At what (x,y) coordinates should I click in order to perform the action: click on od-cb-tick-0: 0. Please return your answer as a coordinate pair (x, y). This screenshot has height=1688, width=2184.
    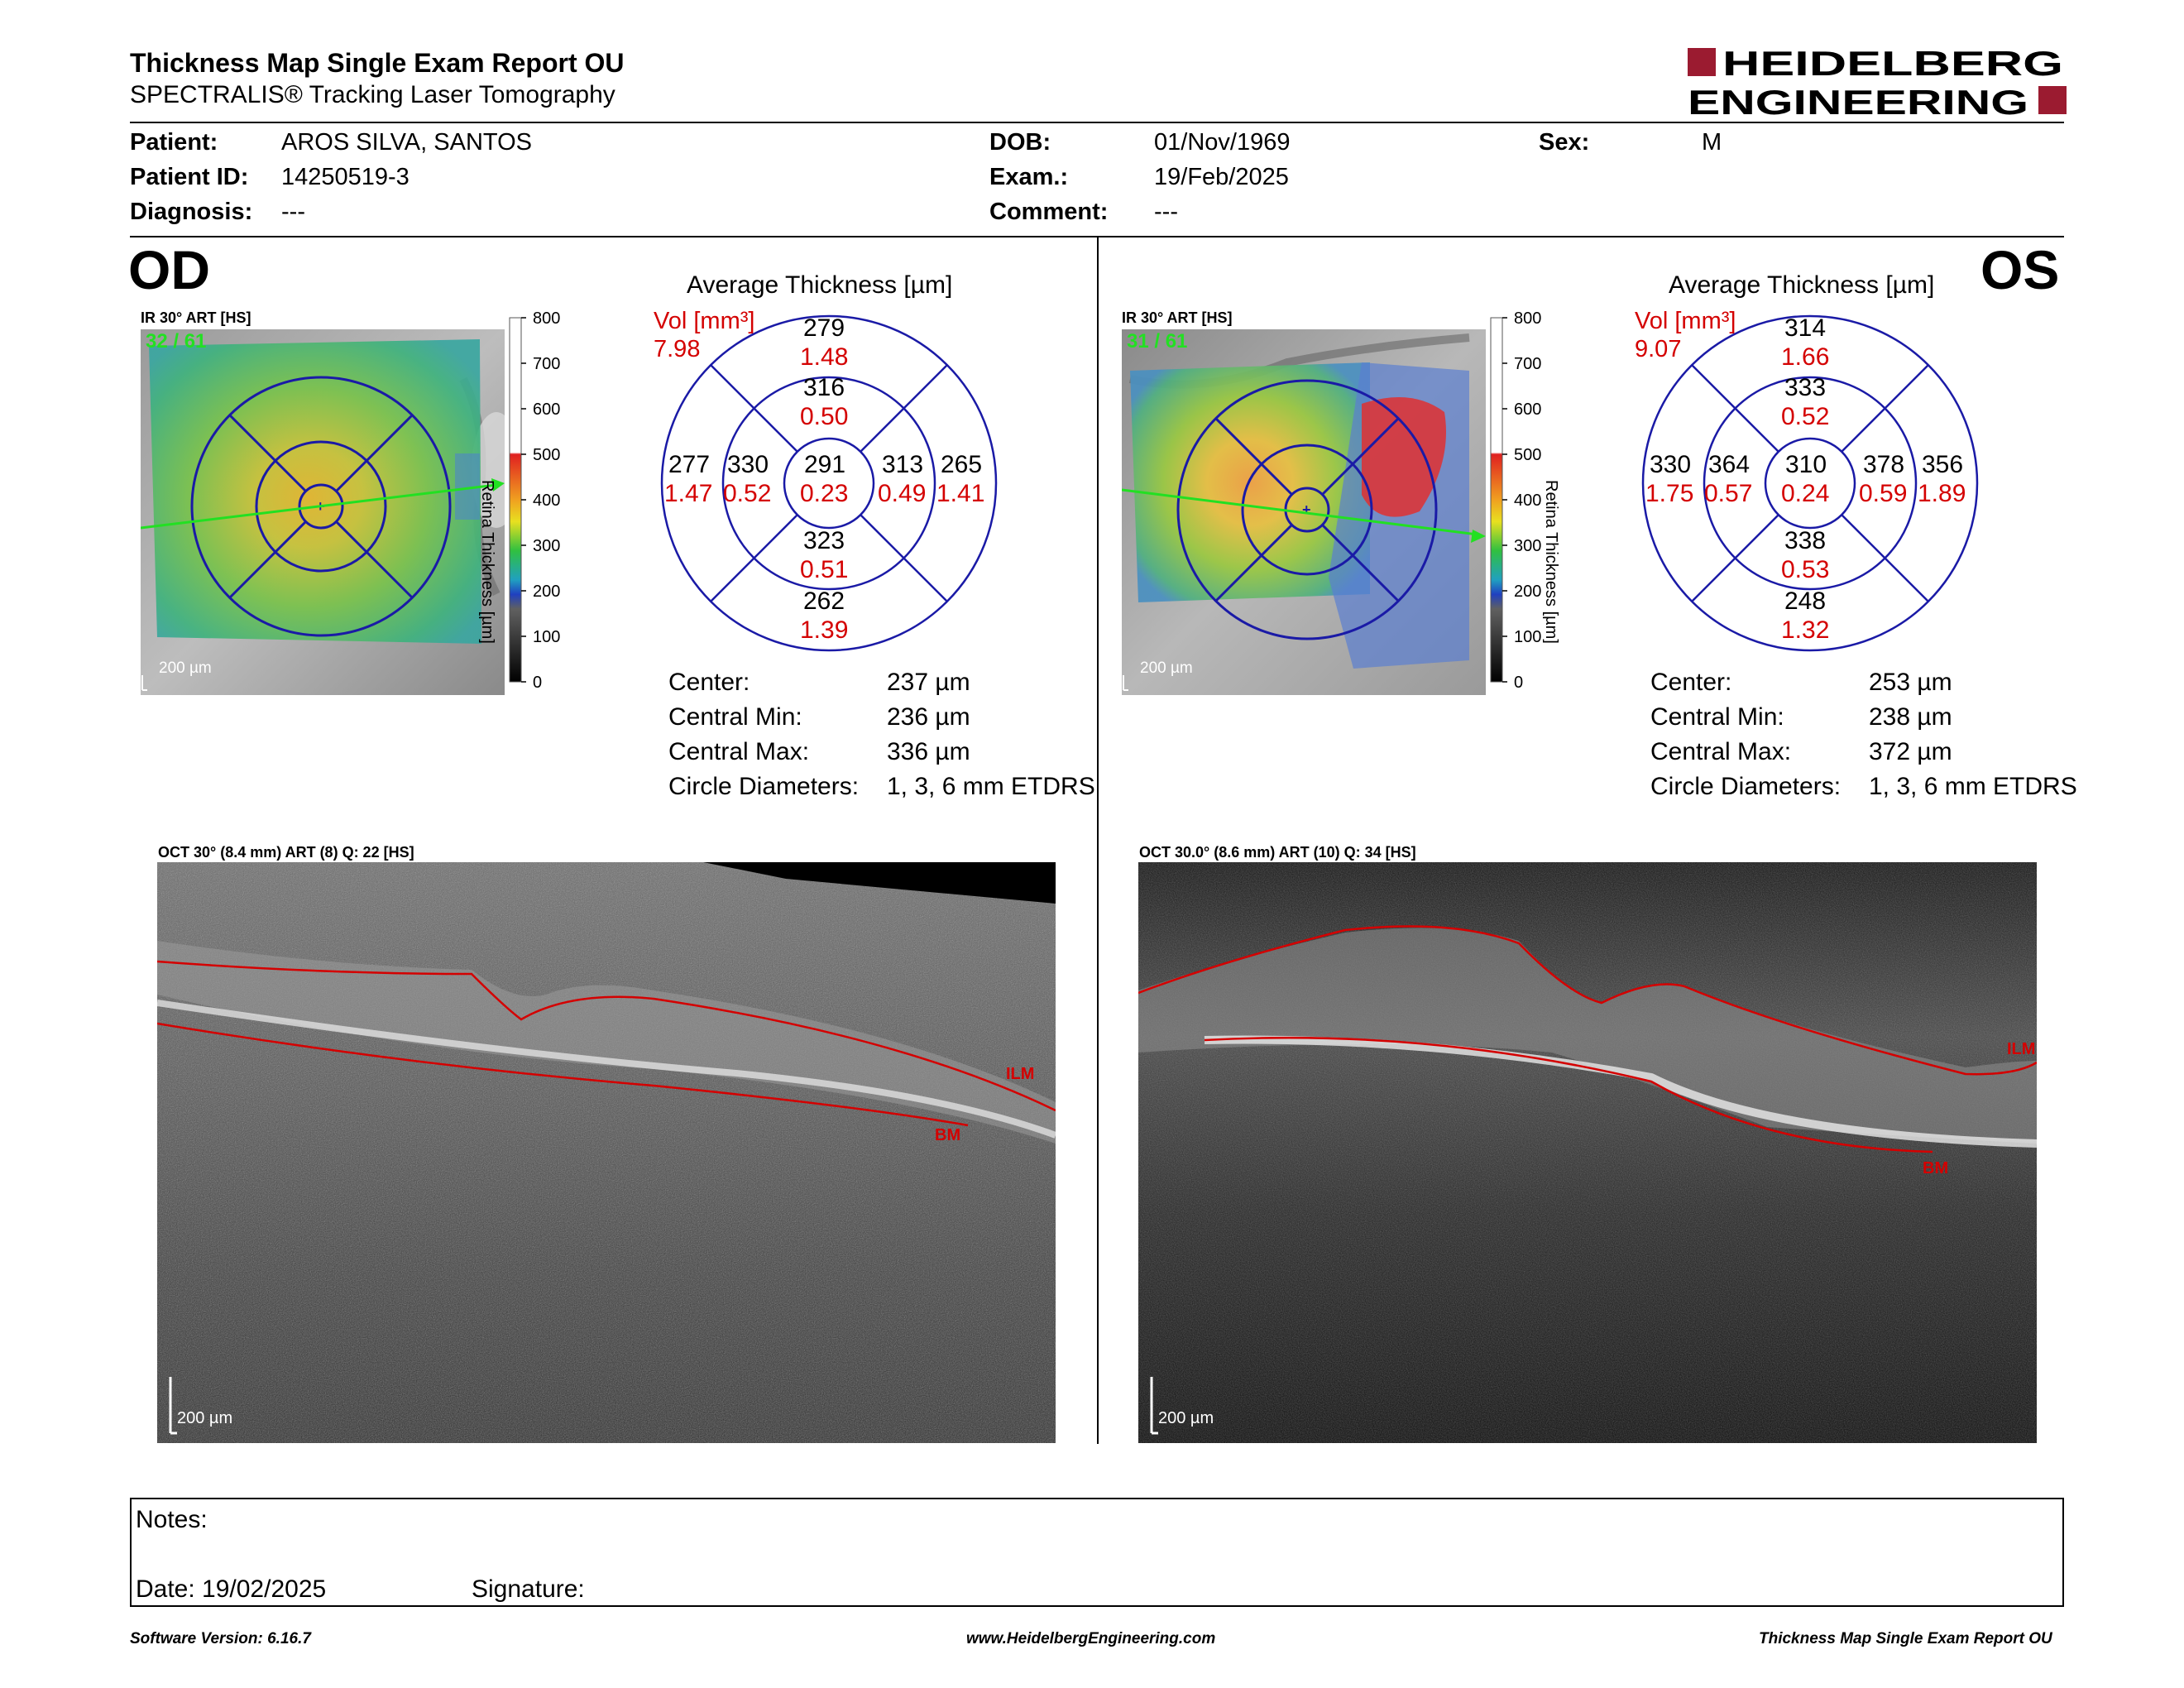
    Looking at the image, I should click on (538, 683).